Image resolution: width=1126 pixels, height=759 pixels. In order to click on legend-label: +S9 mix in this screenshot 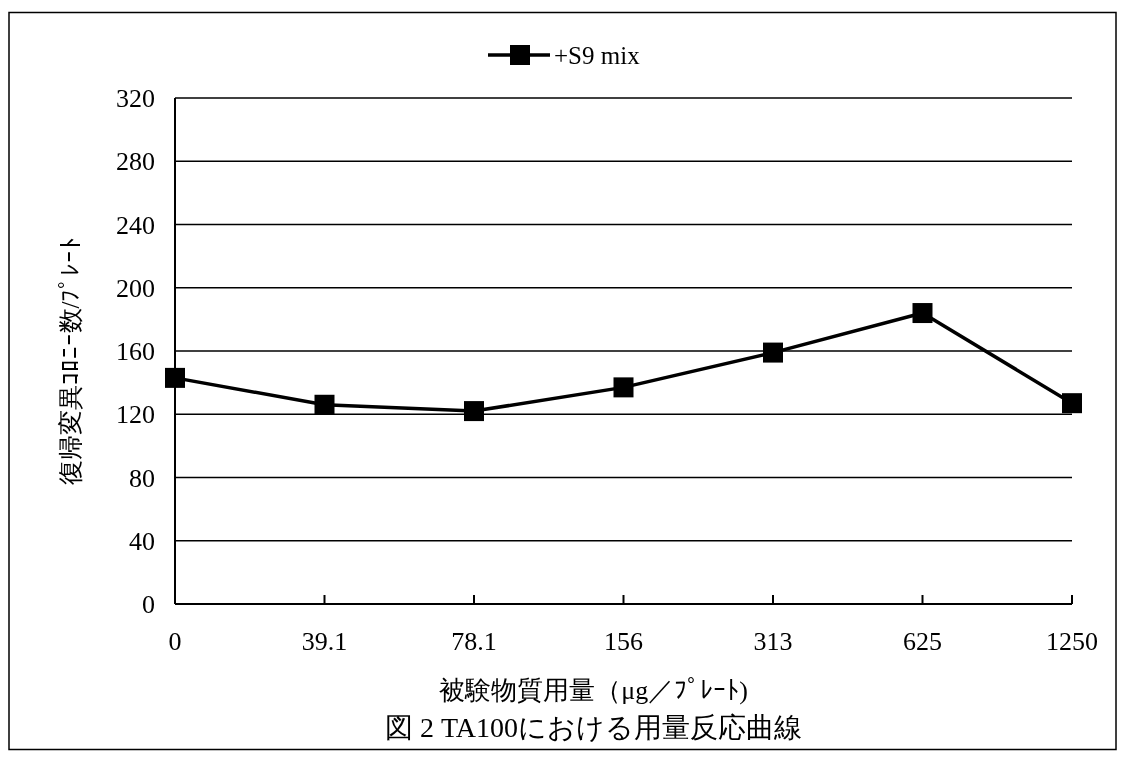, I will do `click(597, 55)`.